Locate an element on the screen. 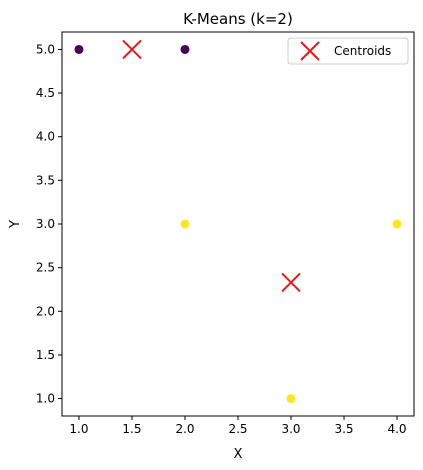 The image size is (423, 470). x-tick-label: 2.5 is located at coordinates (237, 429).